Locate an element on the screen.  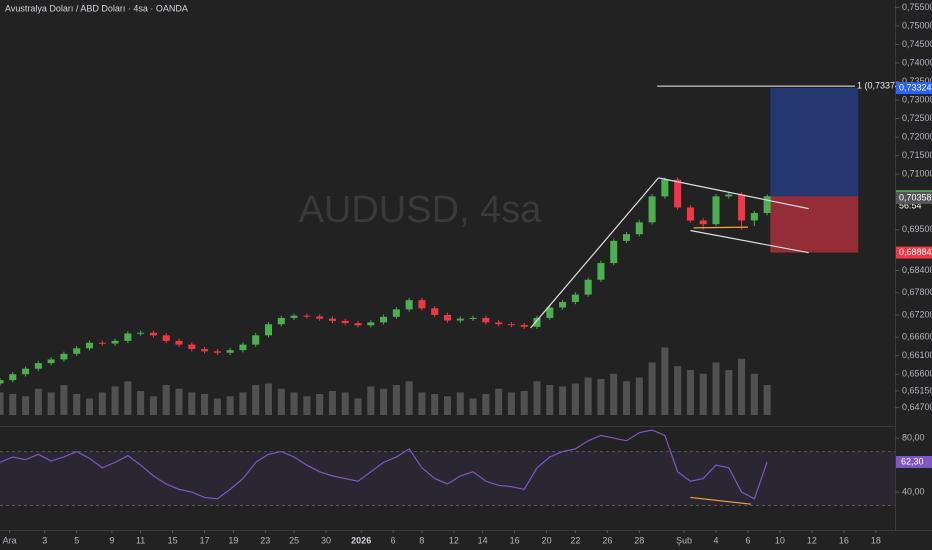
time-tick-label: 8 is located at coordinates (421, 540).